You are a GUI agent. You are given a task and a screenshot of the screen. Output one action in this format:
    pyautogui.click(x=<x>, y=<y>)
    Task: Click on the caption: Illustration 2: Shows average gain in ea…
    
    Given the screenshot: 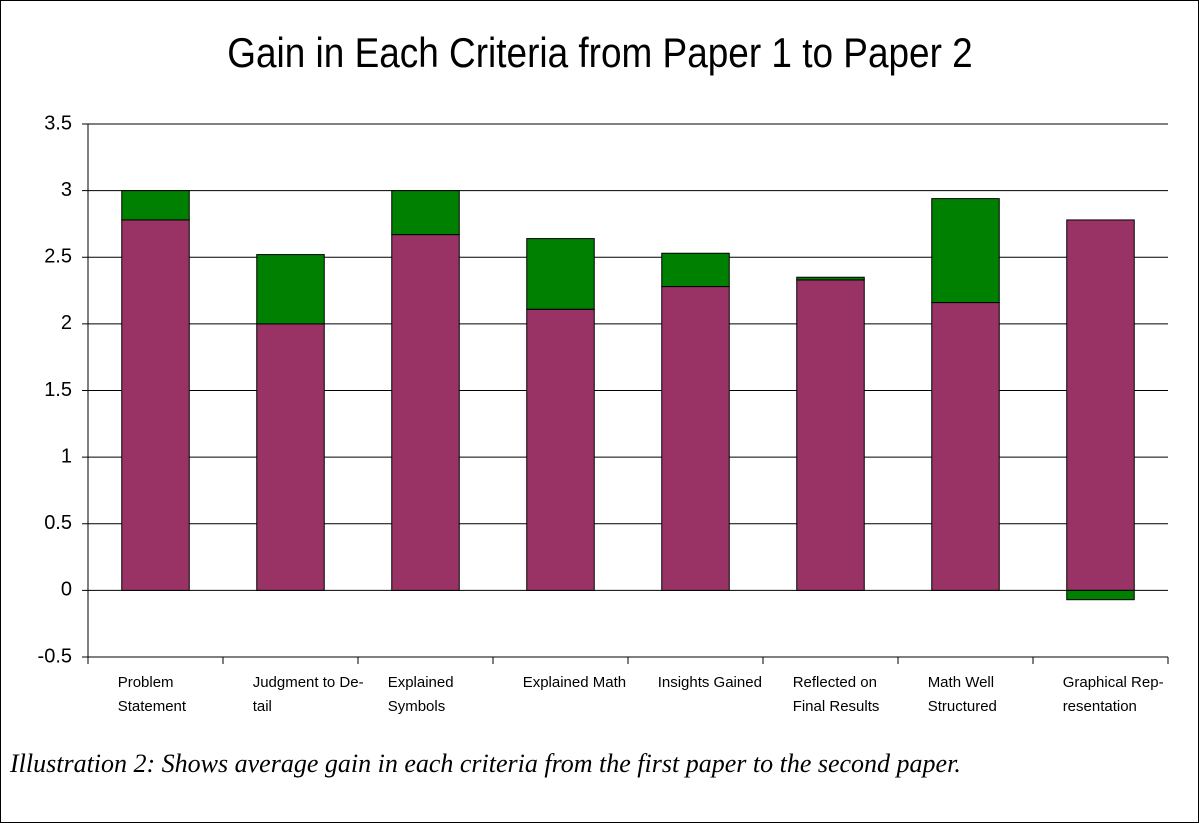 What is the action you would take?
    pyautogui.click(x=485, y=763)
    